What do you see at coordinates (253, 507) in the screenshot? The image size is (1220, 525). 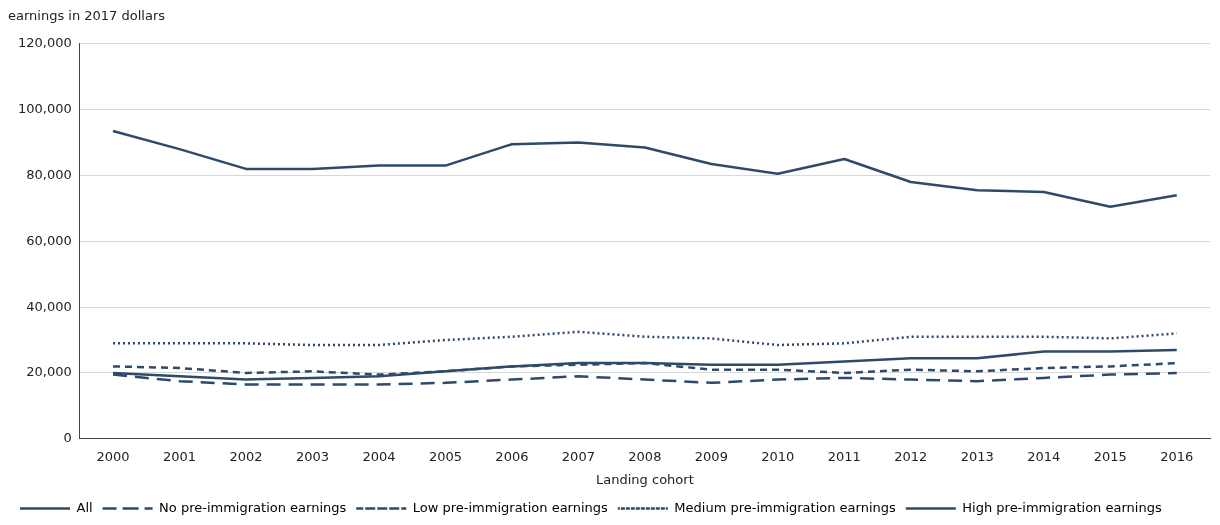 I see `legend-label: No pre-immigration earnings` at bounding box center [253, 507].